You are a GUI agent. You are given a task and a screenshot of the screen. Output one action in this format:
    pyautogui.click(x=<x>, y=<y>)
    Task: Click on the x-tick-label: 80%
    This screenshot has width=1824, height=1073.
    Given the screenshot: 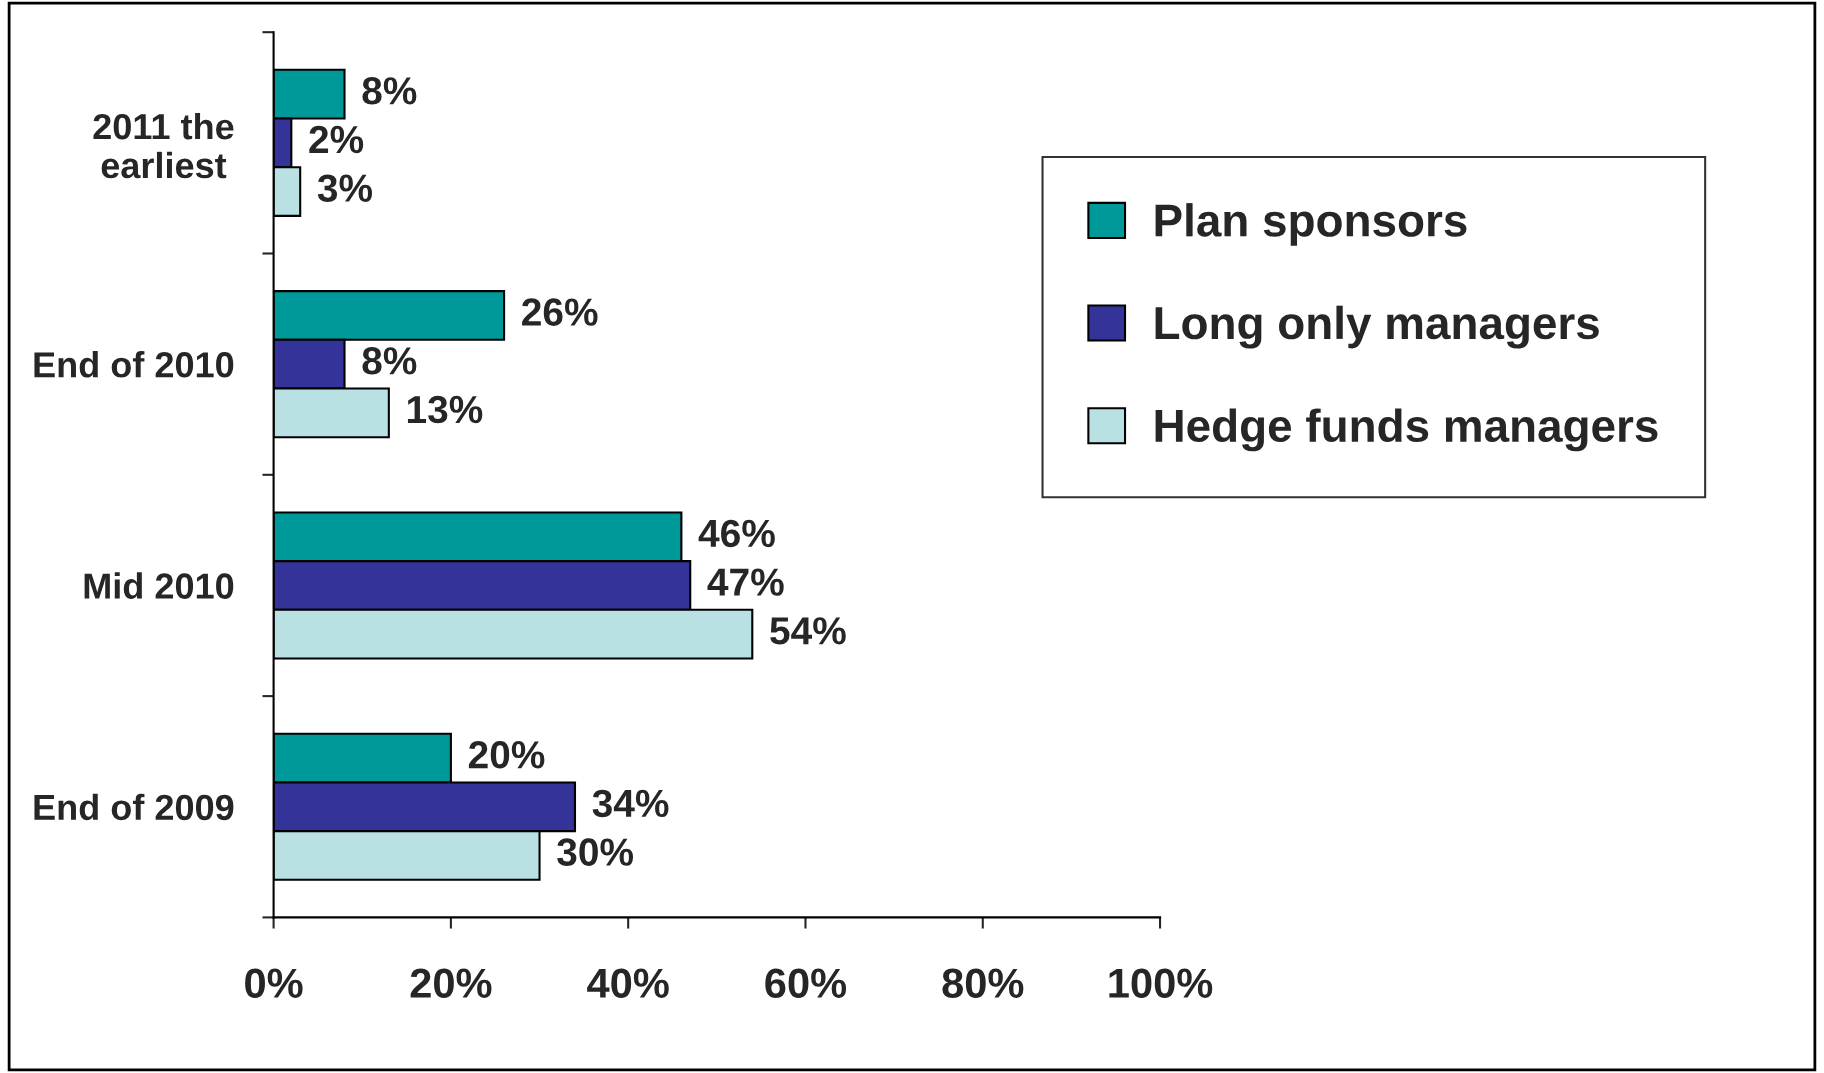 What is the action you would take?
    pyautogui.click(x=983, y=983)
    